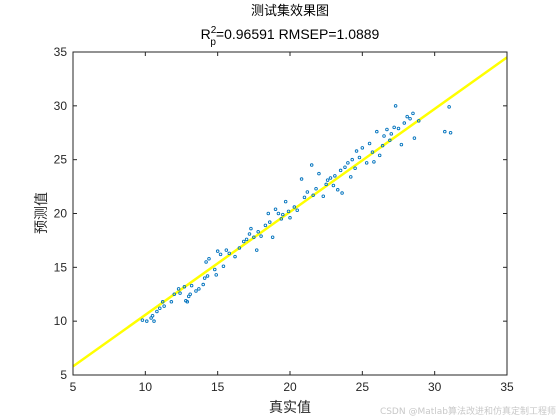 Image resolution: width=560 pixels, height=420 pixels. I want to click on y-tick-label-20: 20, so click(61, 214).